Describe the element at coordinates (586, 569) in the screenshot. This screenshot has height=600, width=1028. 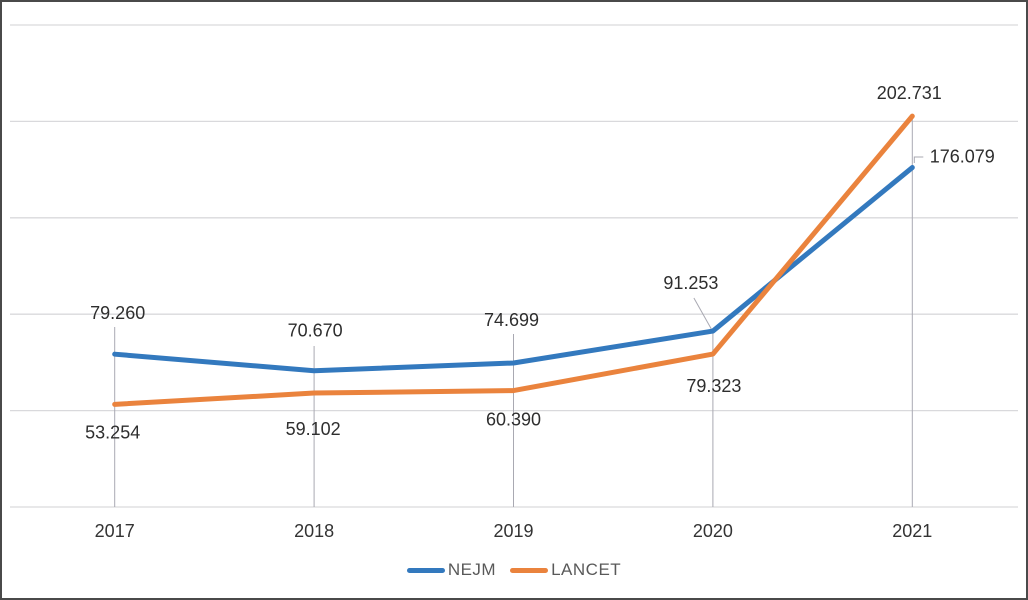
I see `legend-label-lancet: LANCET` at that location.